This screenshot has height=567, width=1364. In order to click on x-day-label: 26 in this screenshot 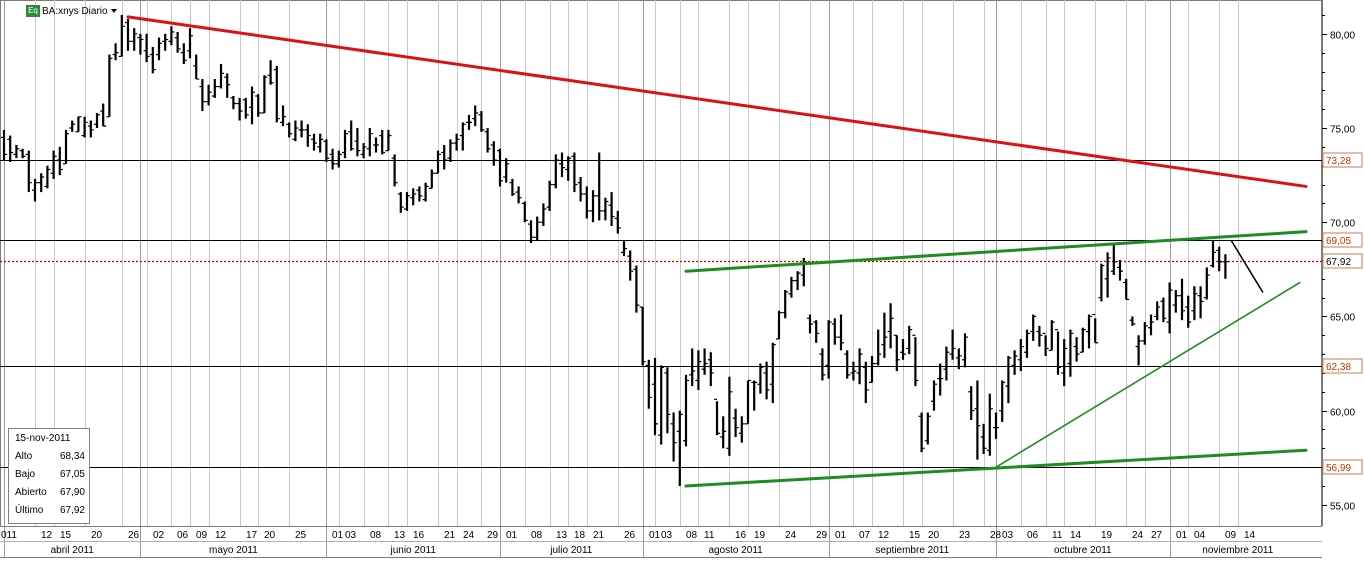, I will do `click(630, 535)`.